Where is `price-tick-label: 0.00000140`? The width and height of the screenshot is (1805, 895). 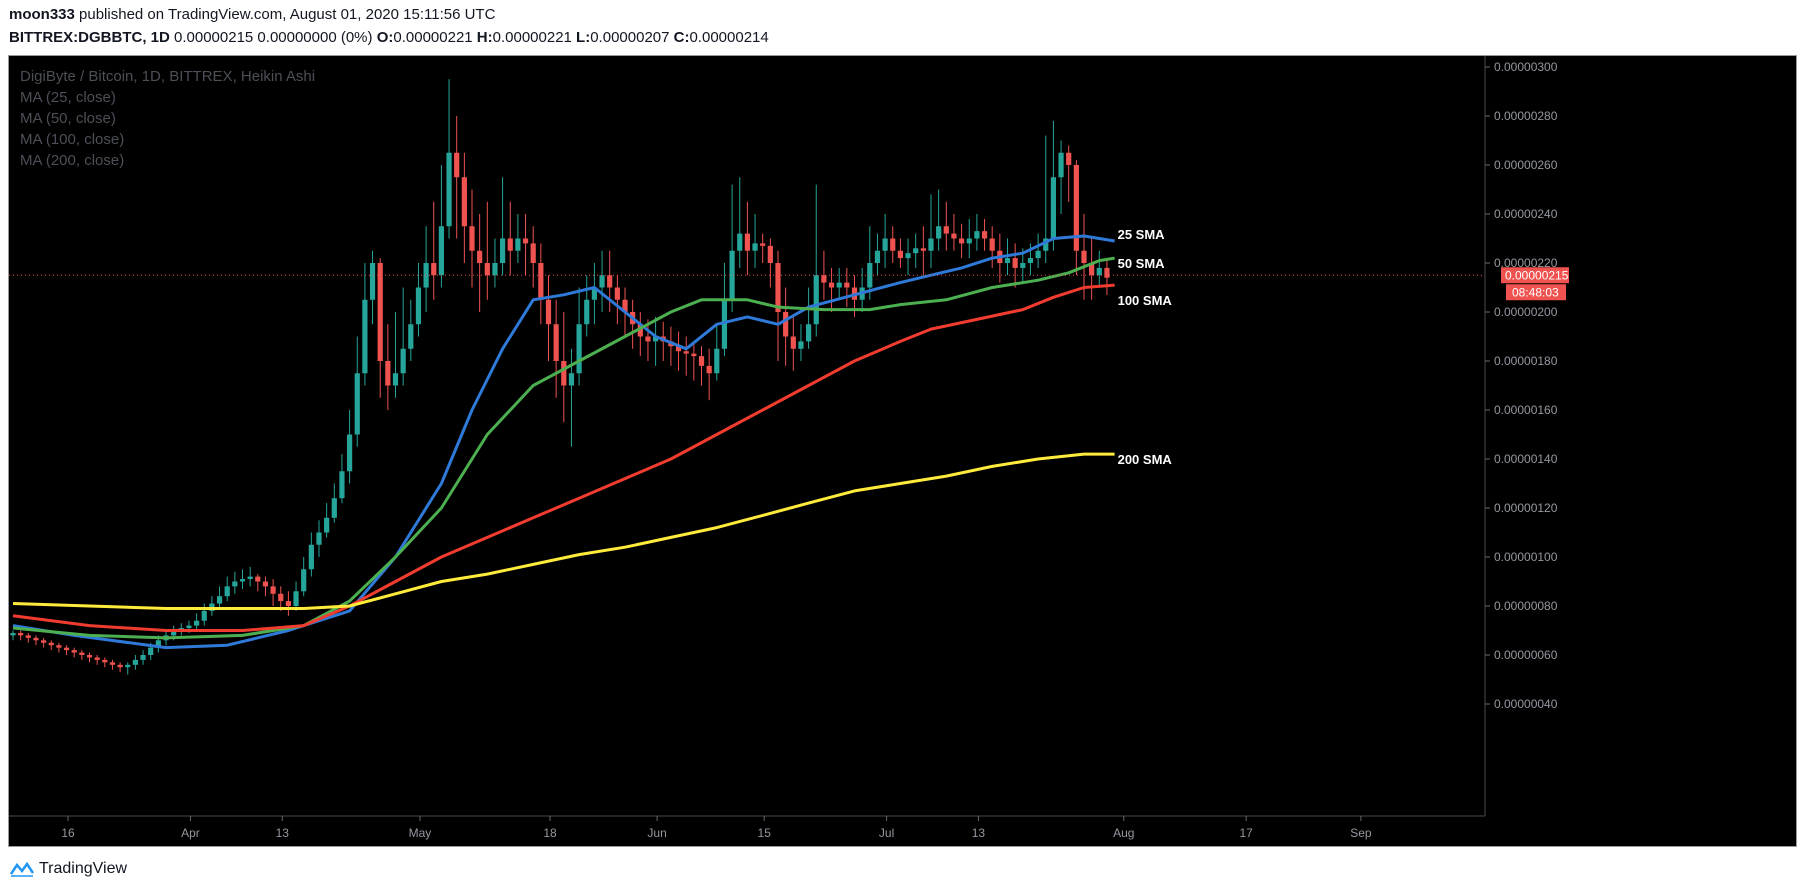 price-tick-label: 0.00000140 is located at coordinates (1526, 459).